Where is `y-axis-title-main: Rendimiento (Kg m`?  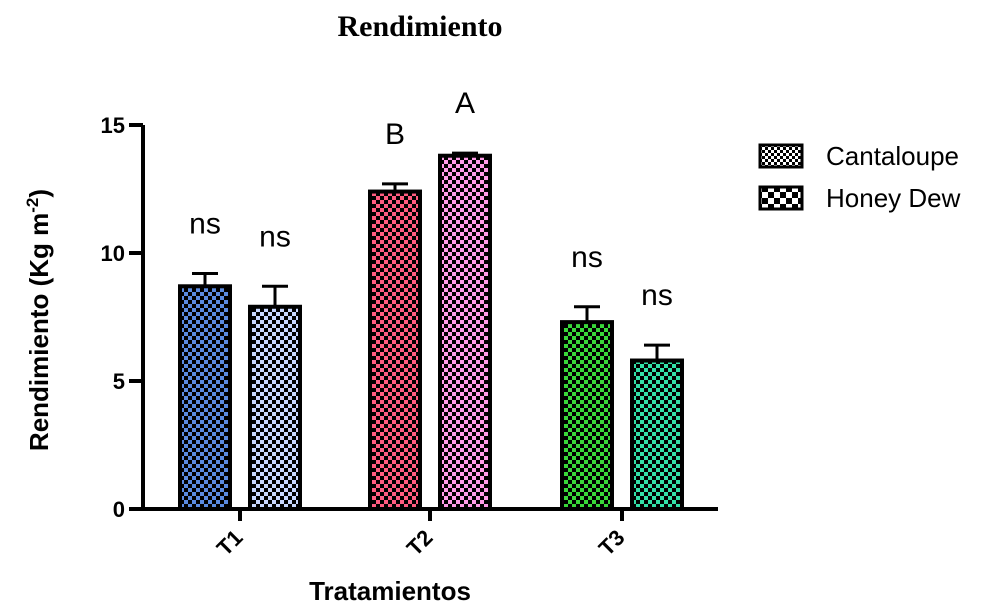
y-axis-title-main: Rendimiento (Kg m is located at coordinates (39, 332).